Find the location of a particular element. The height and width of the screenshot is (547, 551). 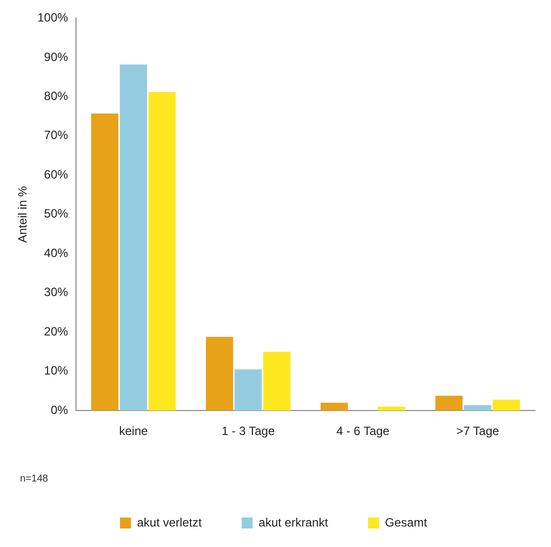

y-tick-label: 70% is located at coordinates (56, 135).